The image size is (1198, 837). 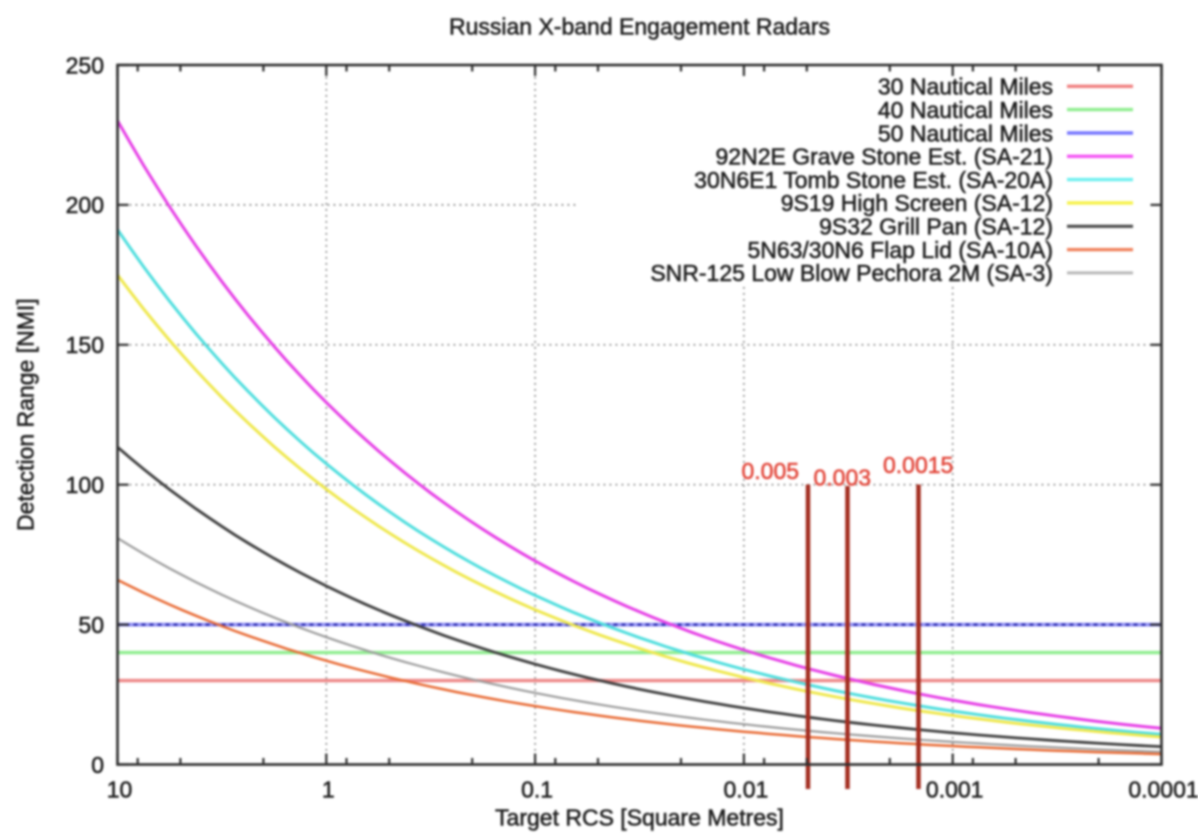 I want to click on svg-text: 150, so click(x=85, y=345).